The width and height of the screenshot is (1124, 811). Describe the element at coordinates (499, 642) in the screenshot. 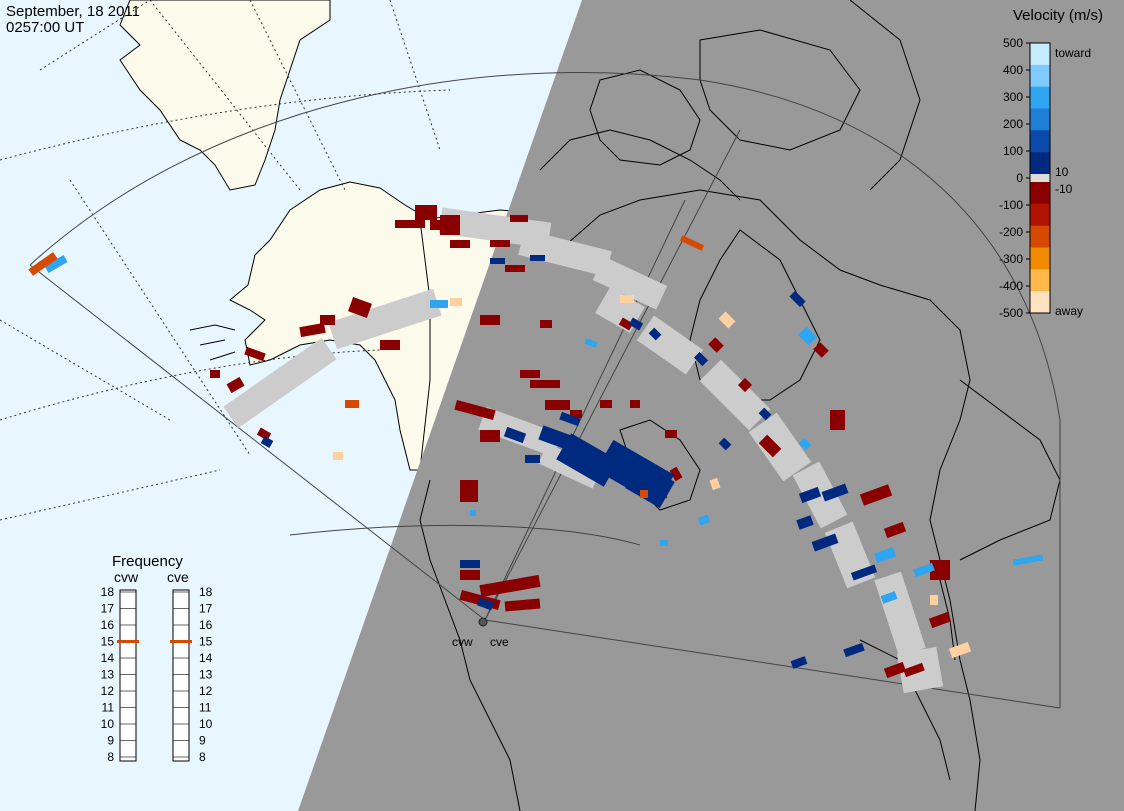

I see `radar-label-cve: cve` at that location.